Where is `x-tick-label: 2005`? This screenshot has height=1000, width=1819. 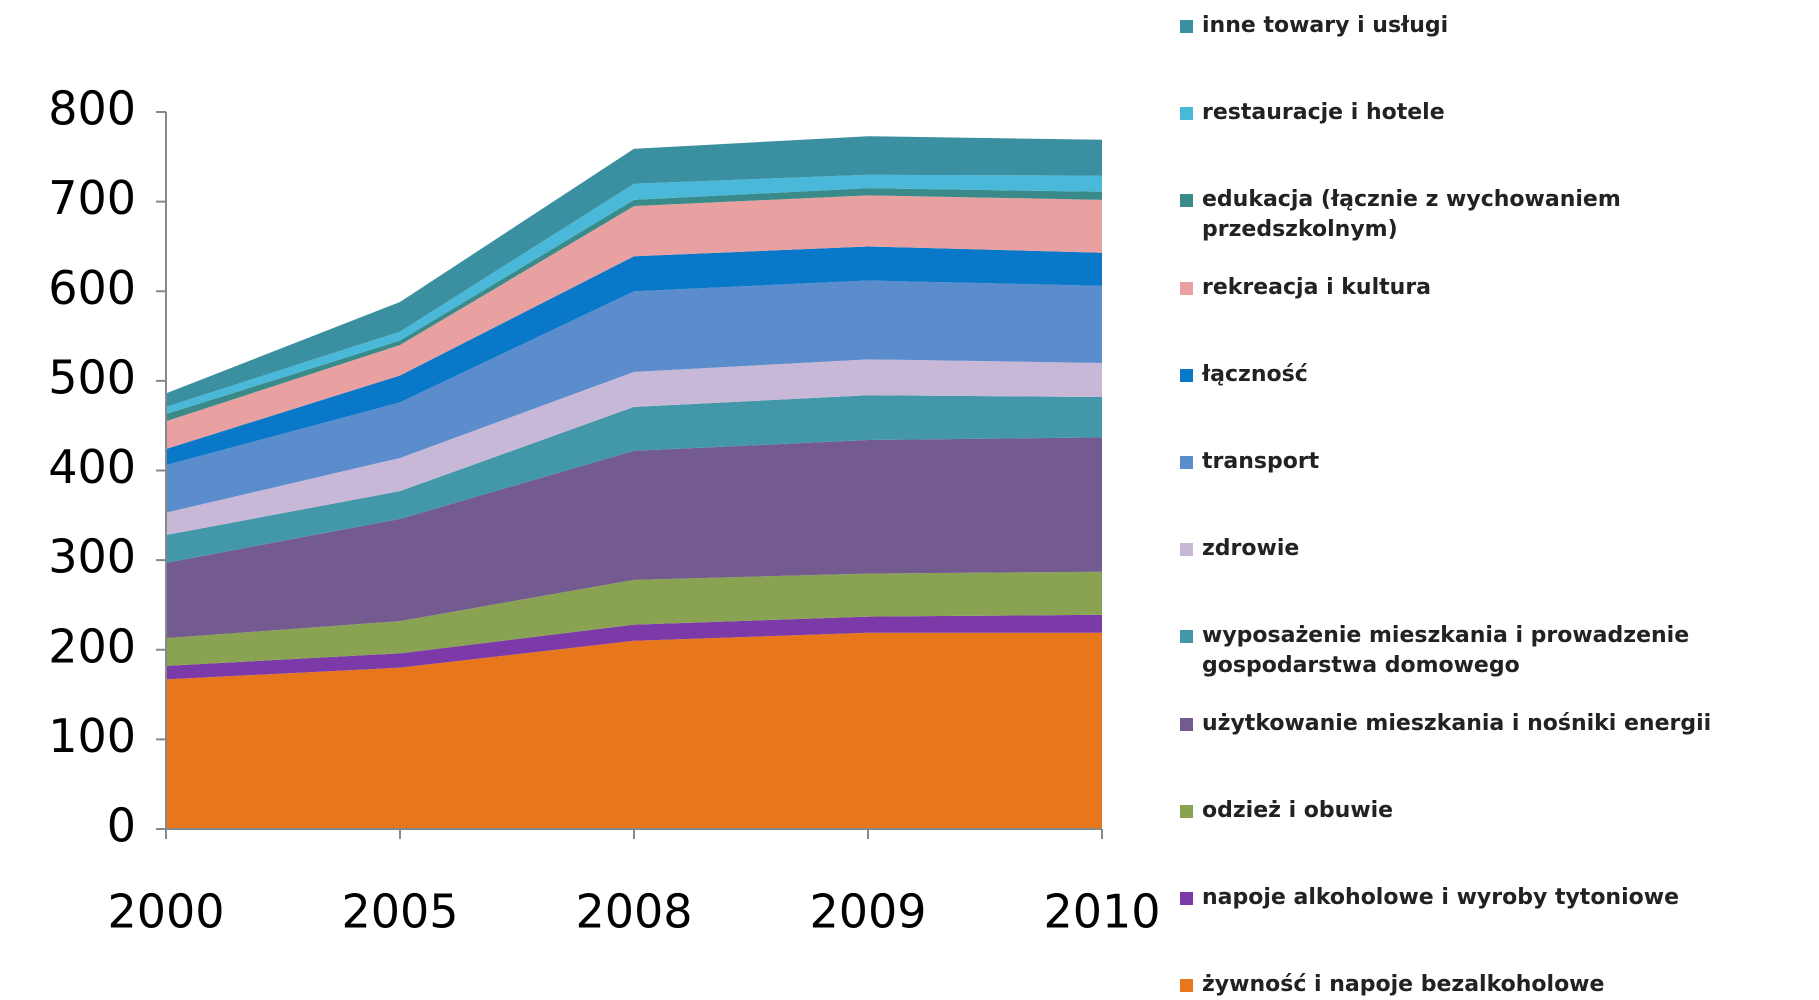
x-tick-label: 2005 is located at coordinates (399, 912).